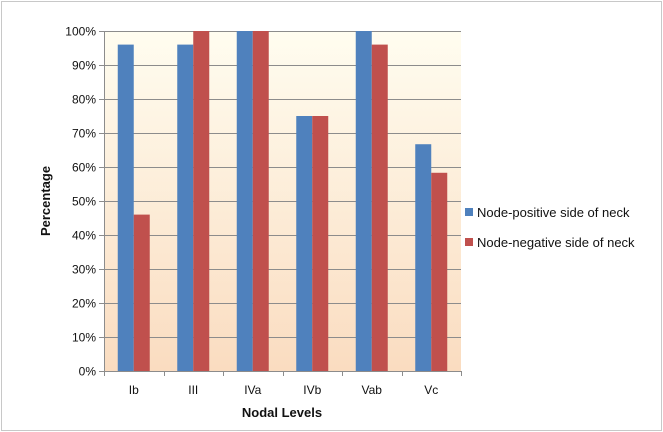 The height and width of the screenshot is (432, 663). Describe the element at coordinates (439, 271) in the screenshot. I see `bar-Vc-node-negative` at that location.